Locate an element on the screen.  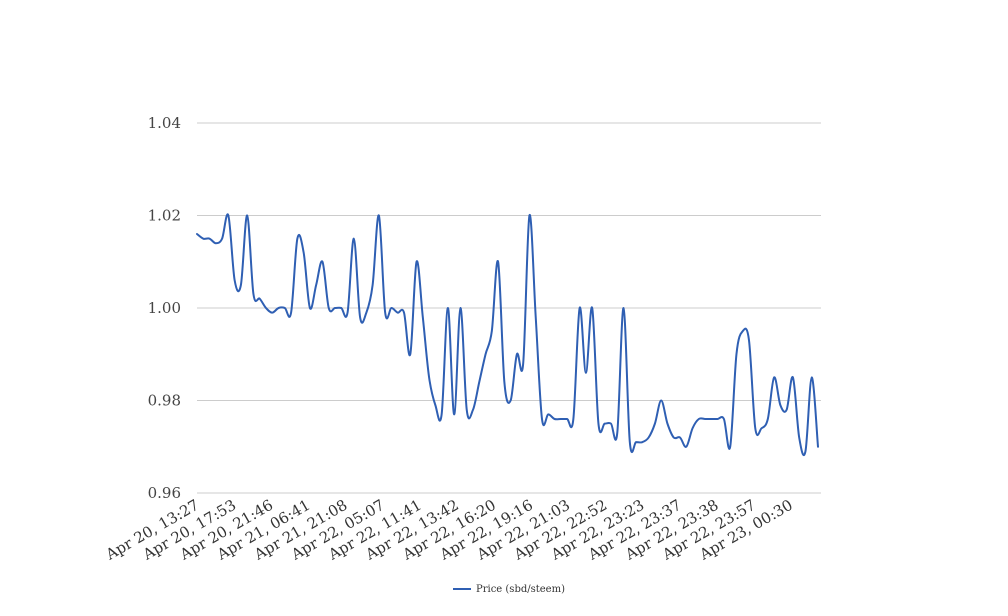
y-tick-label: 1.02 is located at coordinates (164, 216).